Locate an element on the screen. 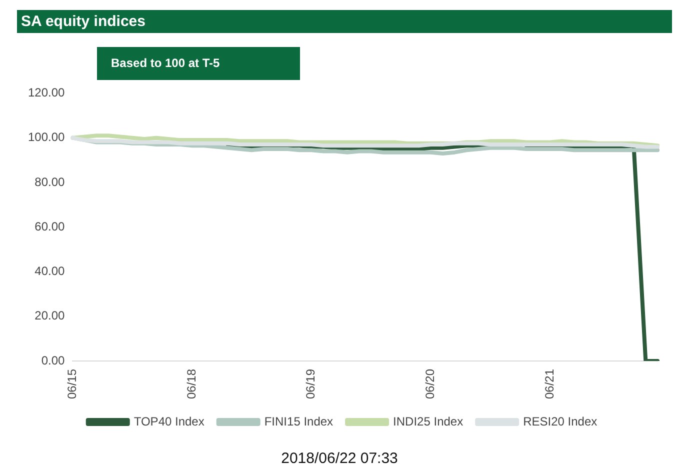 The image size is (679, 470). legend-label: FINI15 Index is located at coordinates (299, 421).